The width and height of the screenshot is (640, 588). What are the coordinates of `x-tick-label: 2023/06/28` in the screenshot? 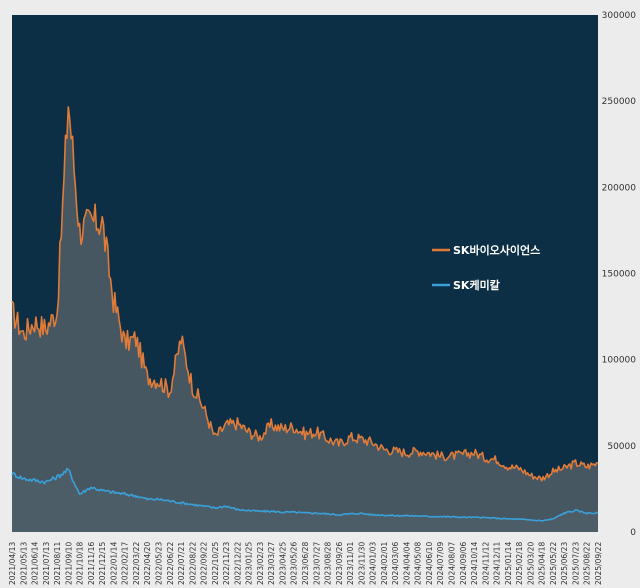 It's located at (305, 563).